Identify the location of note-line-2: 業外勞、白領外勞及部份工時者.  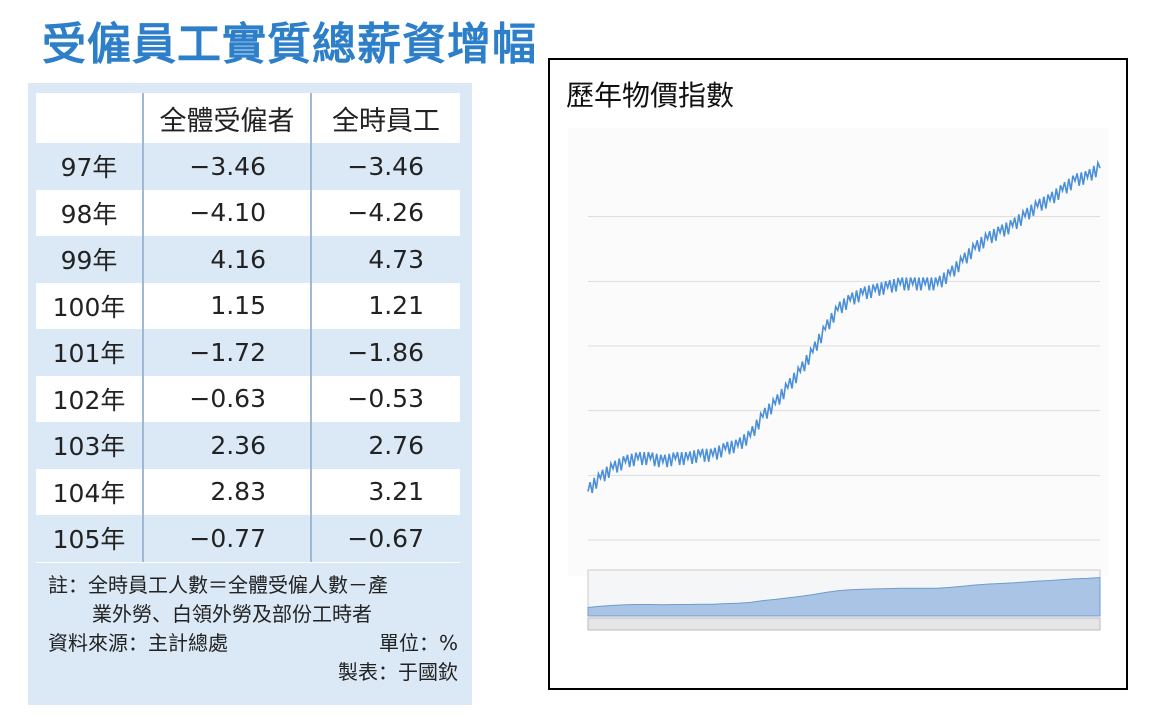
(232, 614).